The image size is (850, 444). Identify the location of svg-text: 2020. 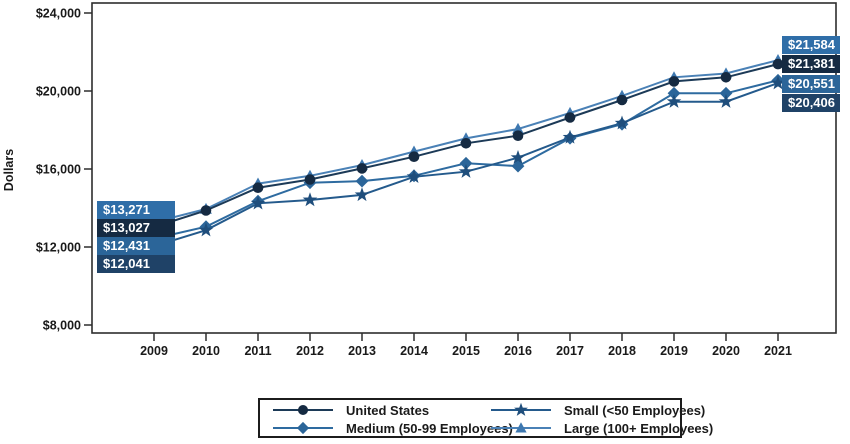
(726, 351).